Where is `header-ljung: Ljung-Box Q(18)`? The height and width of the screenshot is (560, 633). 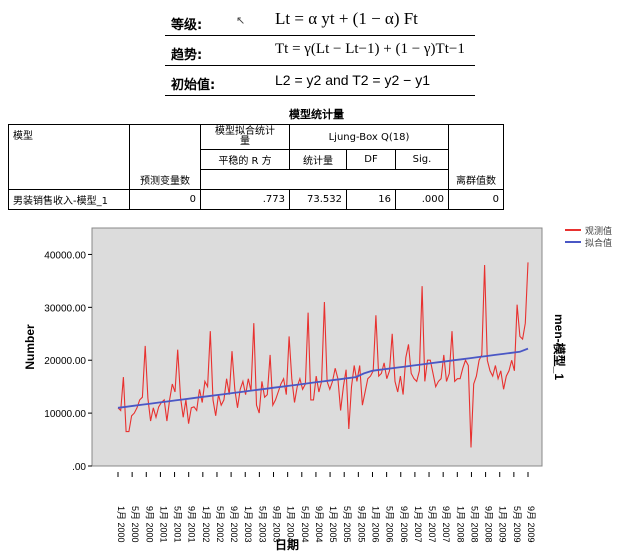 header-ljung: Ljung-Box Q(18) is located at coordinates (369, 137).